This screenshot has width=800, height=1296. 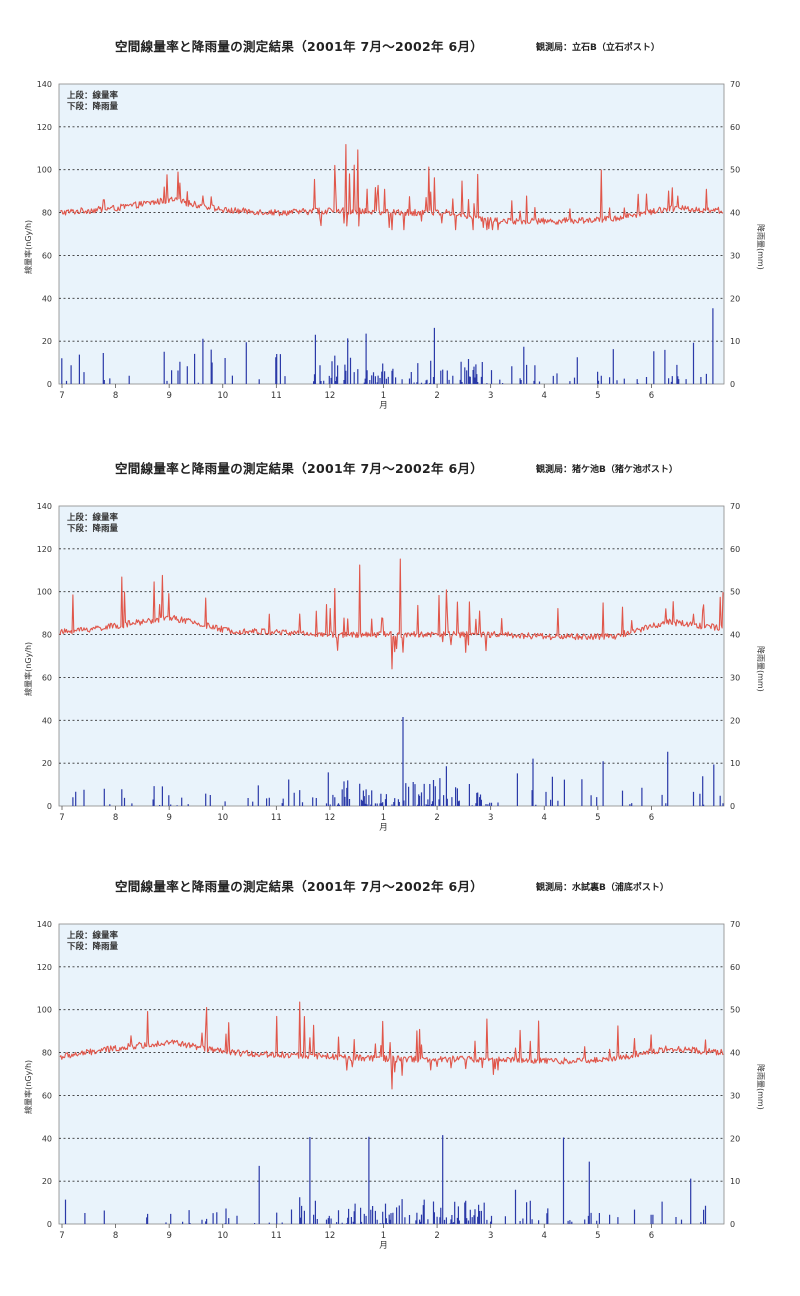 I want to click on station-label: 観測局：水試裏B（浦底ポスト）, so click(x=602, y=888).